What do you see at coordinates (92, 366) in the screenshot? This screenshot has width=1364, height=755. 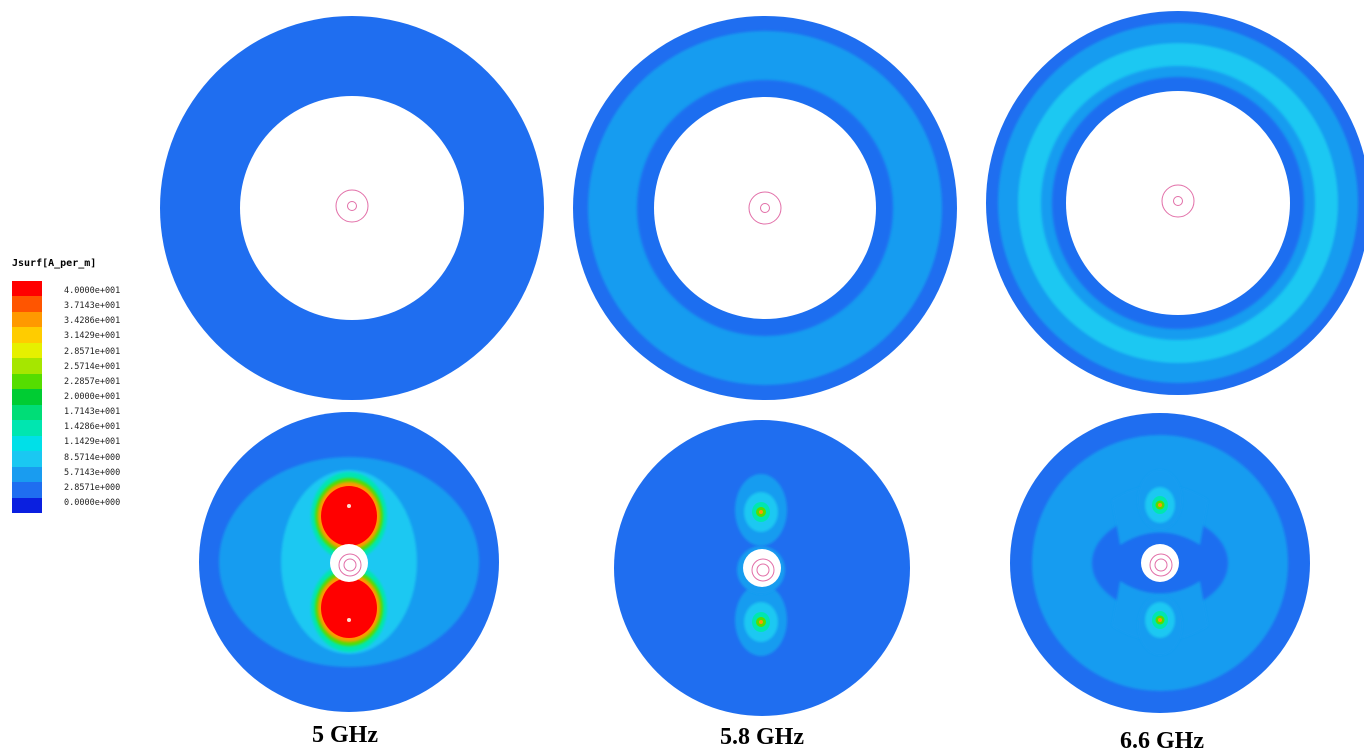 I see `legend-tick-label: 2.5714e+001` at bounding box center [92, 366].